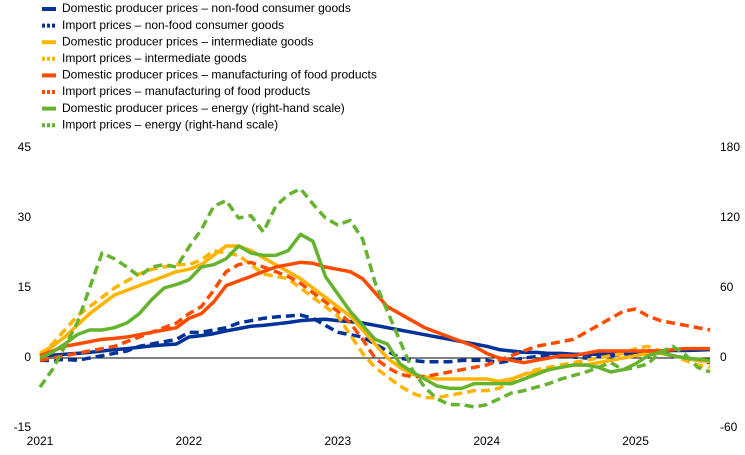 The image size is (745, 455). Describe the element at coordinates (723, 357) in the screenshot. I see `y2-tick-label: 0` at that location.